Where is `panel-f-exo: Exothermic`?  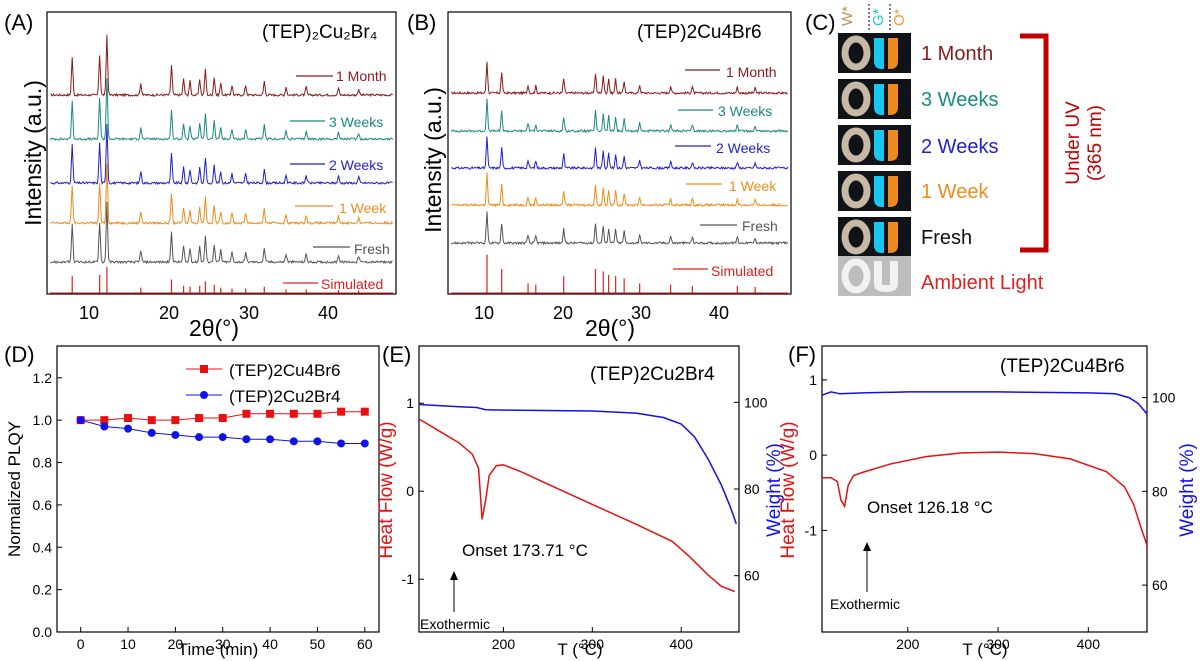 panel-f-exo: Exothermic is located at coordinates (865, 604).